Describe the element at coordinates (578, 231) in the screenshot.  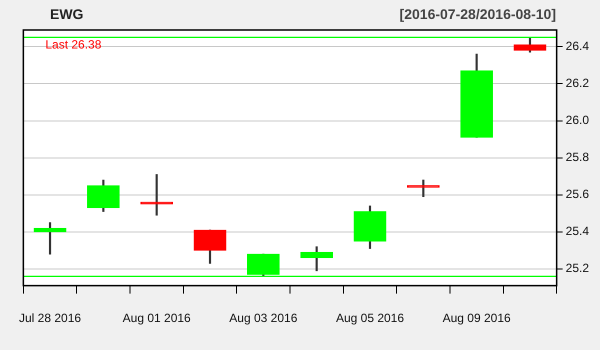
I see `y-tick-label: 25.4` at that location.